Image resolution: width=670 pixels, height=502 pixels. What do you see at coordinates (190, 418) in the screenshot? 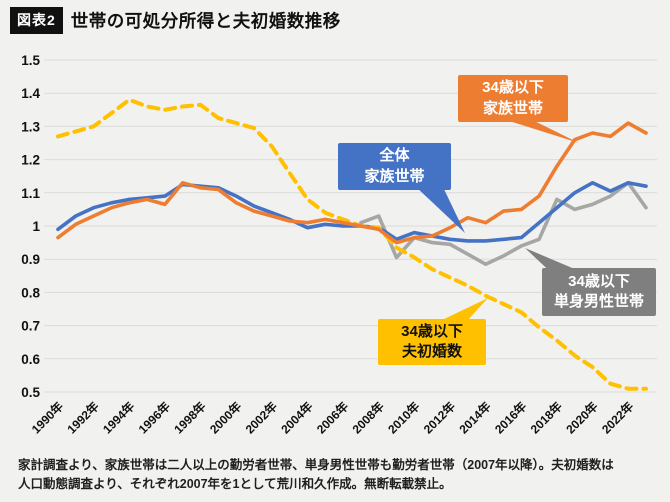
I see `x-tick-label: 1998年` at bounding box center [190, 418].